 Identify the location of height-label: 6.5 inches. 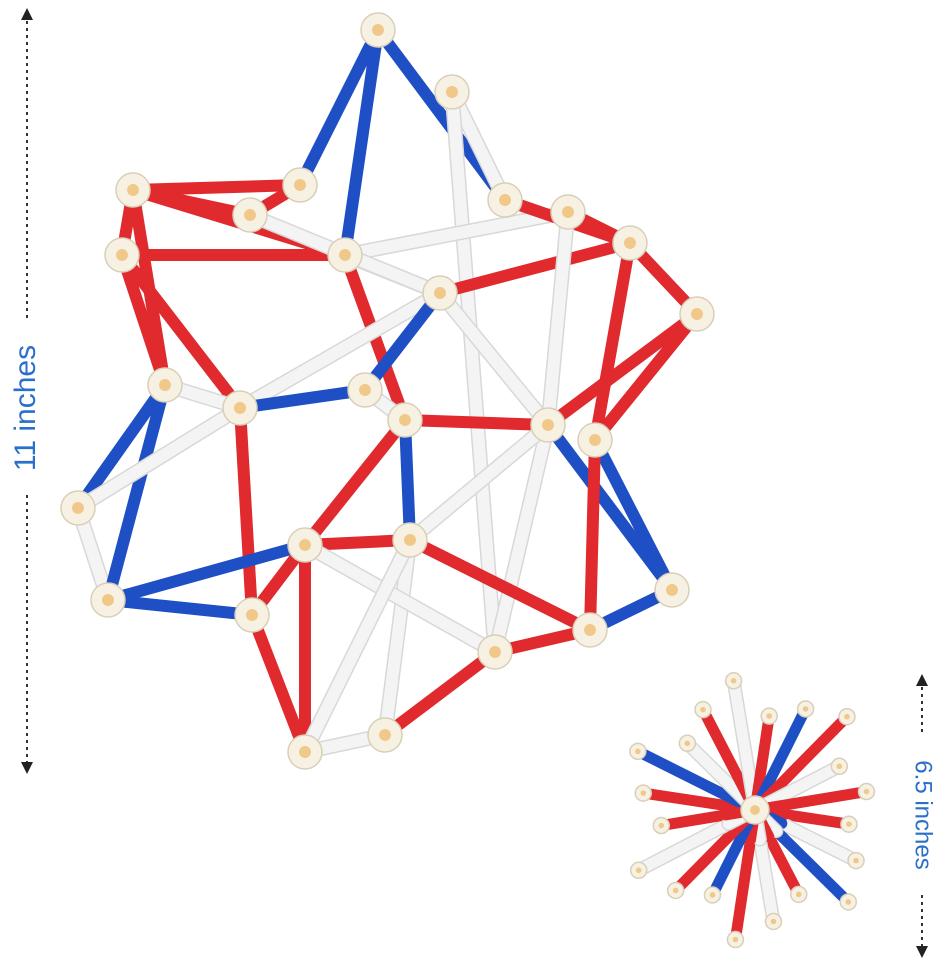
(923, 814).